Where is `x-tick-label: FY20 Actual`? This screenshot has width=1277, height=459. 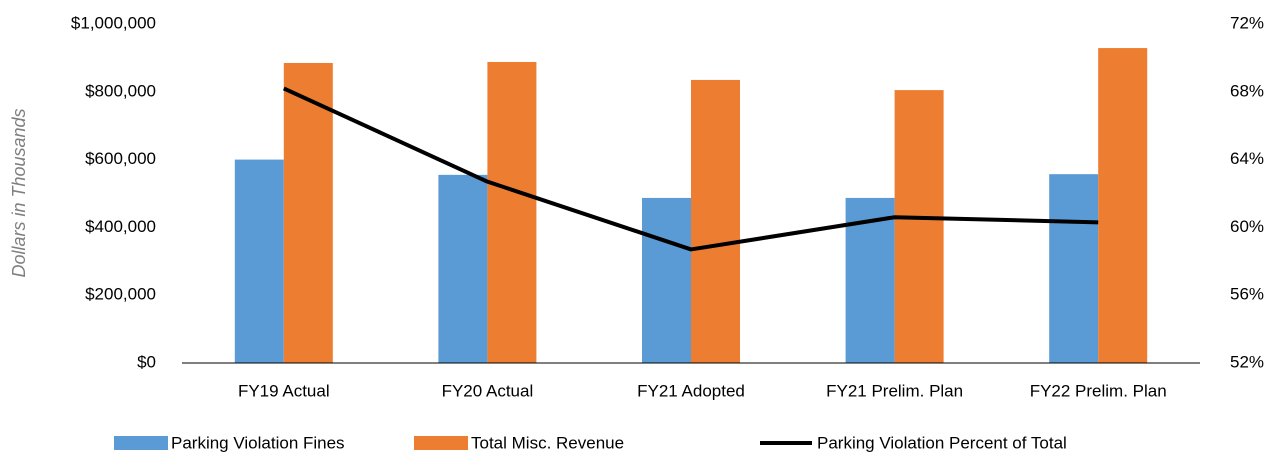 x-tick-label: FY20 Actual is located at coordinates (488, 390).